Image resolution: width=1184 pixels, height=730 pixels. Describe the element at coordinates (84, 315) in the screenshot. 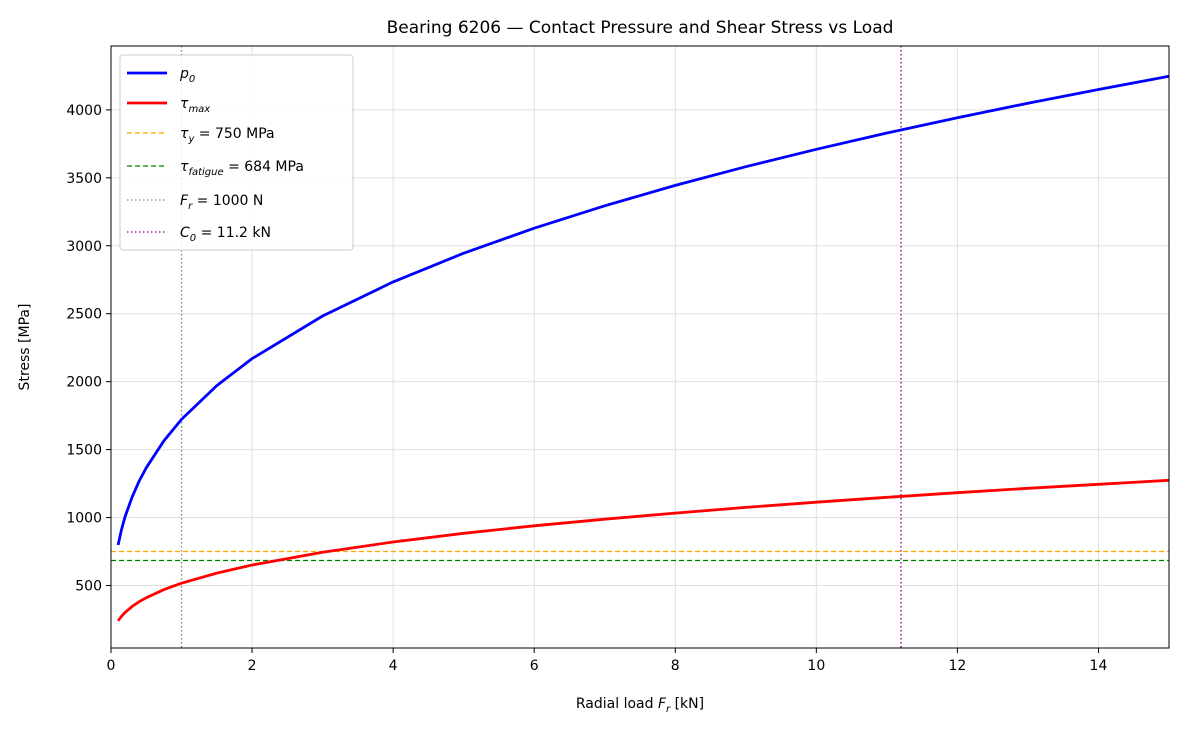

I see `y-tick-label: 2500` at that location.